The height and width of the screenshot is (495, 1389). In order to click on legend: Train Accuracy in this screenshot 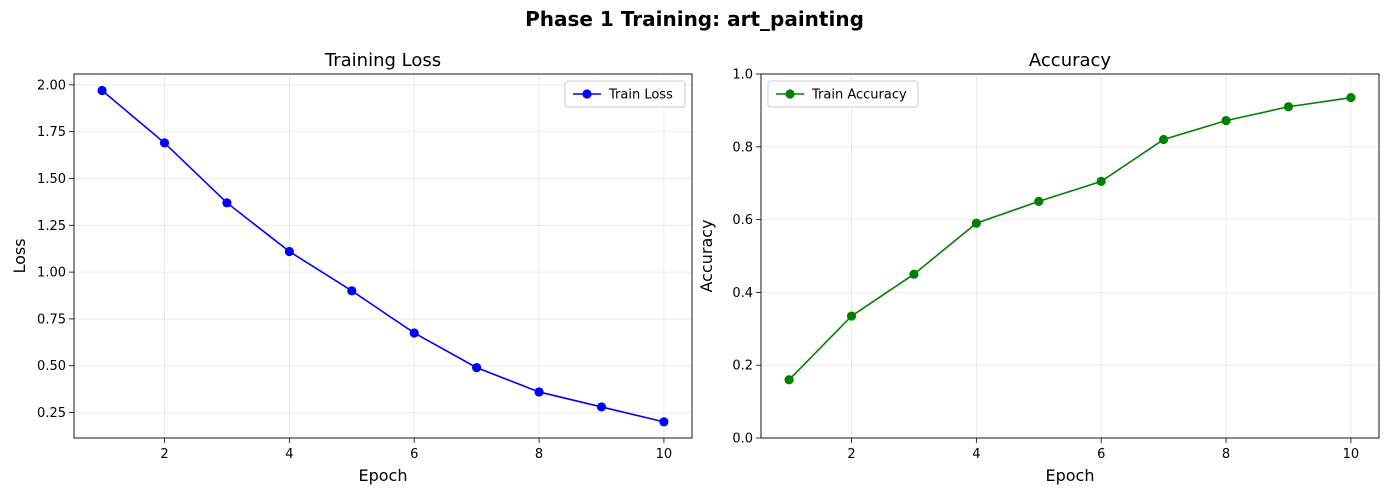, I will do `click(843, 94)`.